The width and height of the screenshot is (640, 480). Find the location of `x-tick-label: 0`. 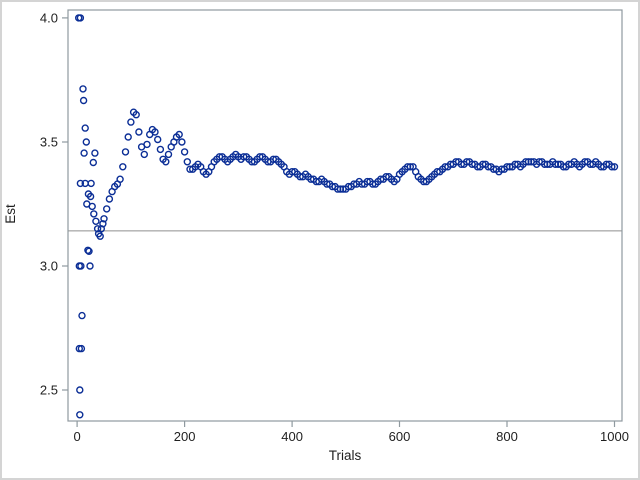

x-tick-label: 0 is located at coordinates (76, 436).